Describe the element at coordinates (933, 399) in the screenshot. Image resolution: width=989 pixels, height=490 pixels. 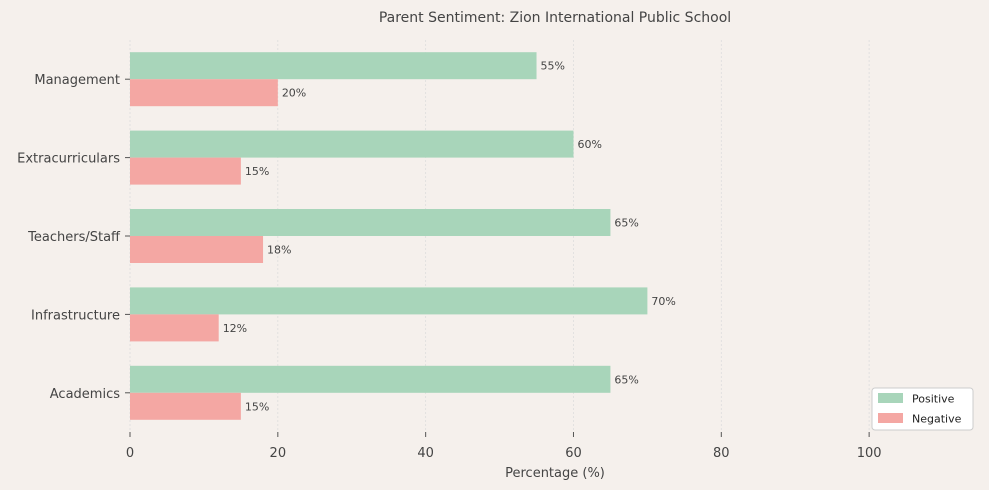
I see `legend-label-positive: Positive` at that location.